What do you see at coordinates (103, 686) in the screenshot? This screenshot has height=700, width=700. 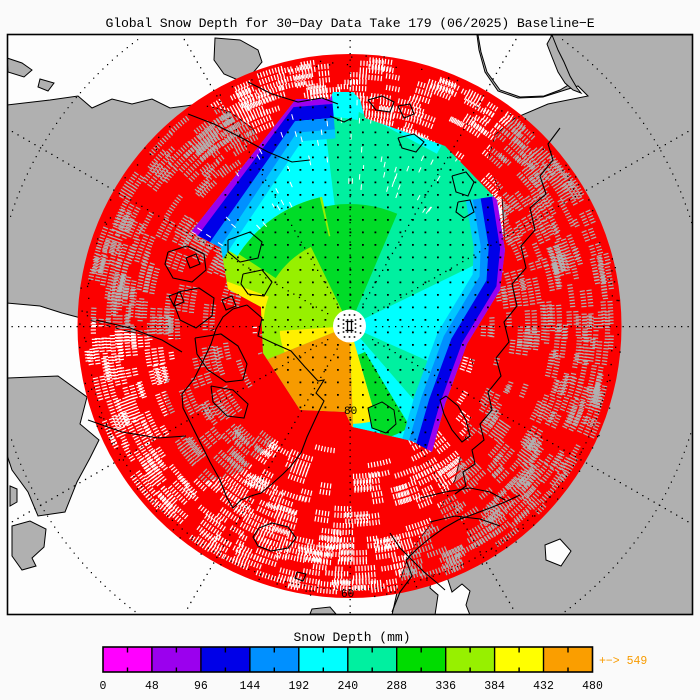 I see `svg-text: 0` at bounding box center [103, 686].